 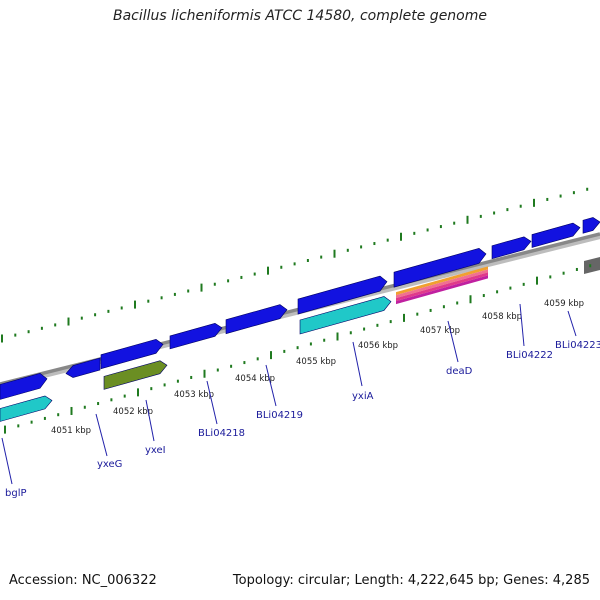 I want to click on kbp-label: 4055 kbp, so click(x=316, y=362).